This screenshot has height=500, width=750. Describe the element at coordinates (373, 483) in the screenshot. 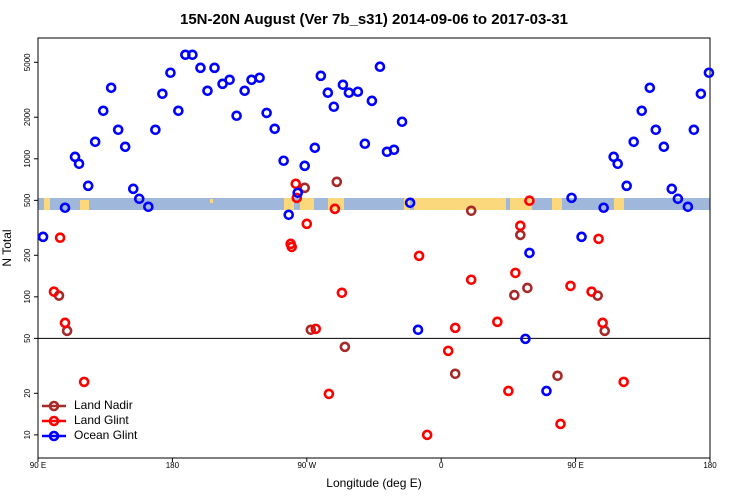

I see `x-axis-label: Longitude (deg E)` at that location.